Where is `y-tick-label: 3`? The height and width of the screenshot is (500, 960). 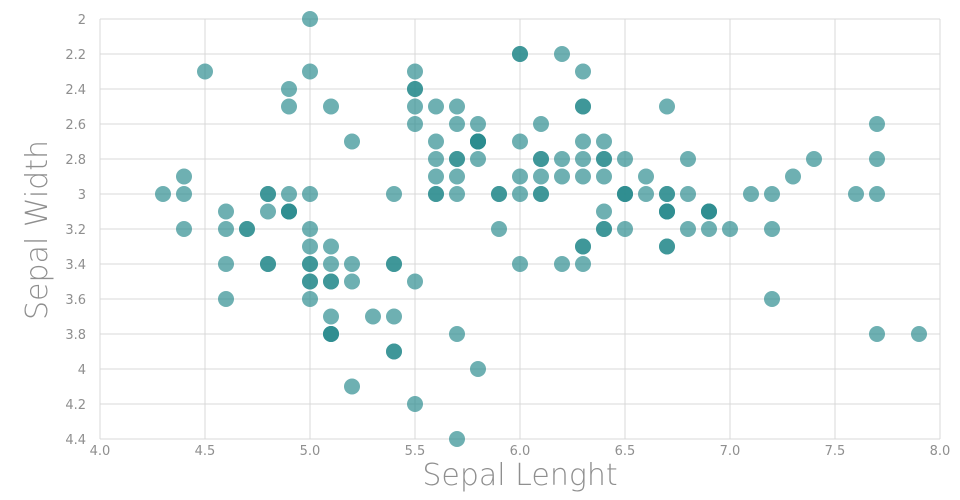 y-tick-label: 3 is located at coordinates (82, 195).